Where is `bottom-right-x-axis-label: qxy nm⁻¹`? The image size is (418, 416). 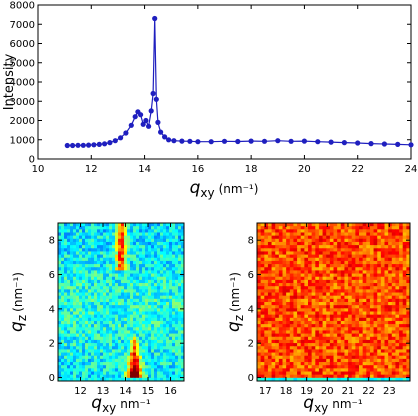
bottom-right-x-axis-label: qxy nm⁻¹ is located at coordinates (333, 404).